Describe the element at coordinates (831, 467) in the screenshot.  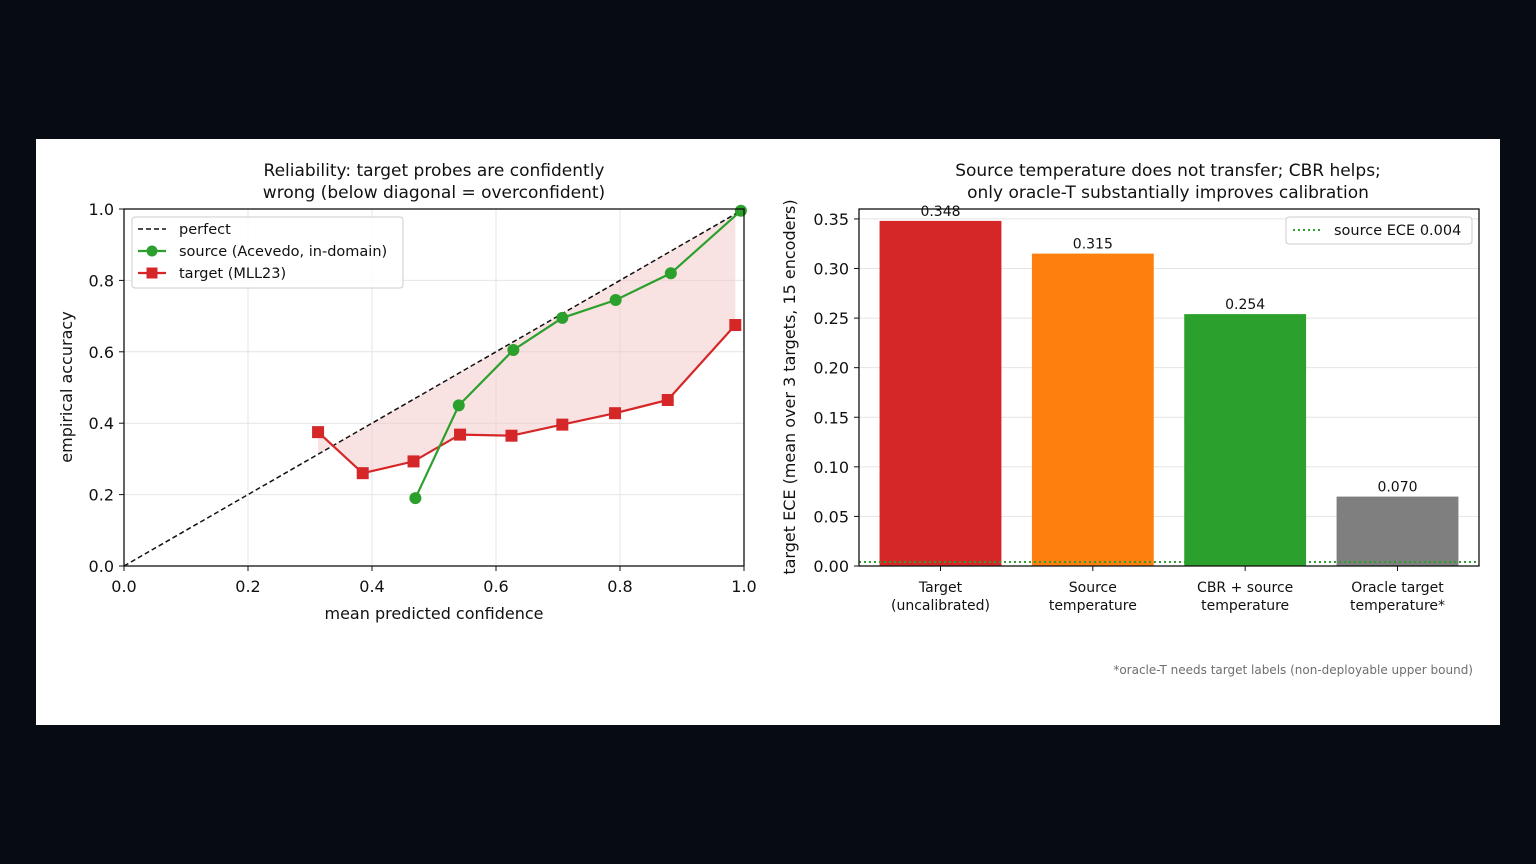
I see `ece-y-tick-label: 0.10` at that location.